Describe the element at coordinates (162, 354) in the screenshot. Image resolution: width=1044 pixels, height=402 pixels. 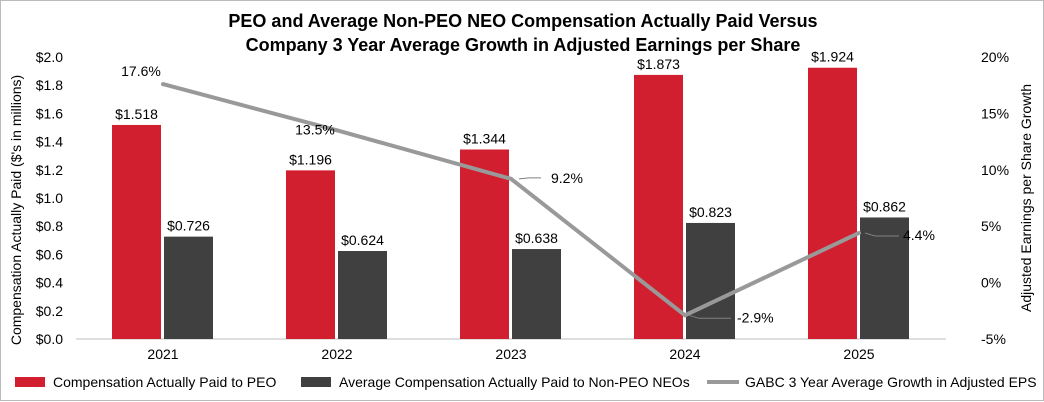
I see `x-tick-label: 2021` at that location.